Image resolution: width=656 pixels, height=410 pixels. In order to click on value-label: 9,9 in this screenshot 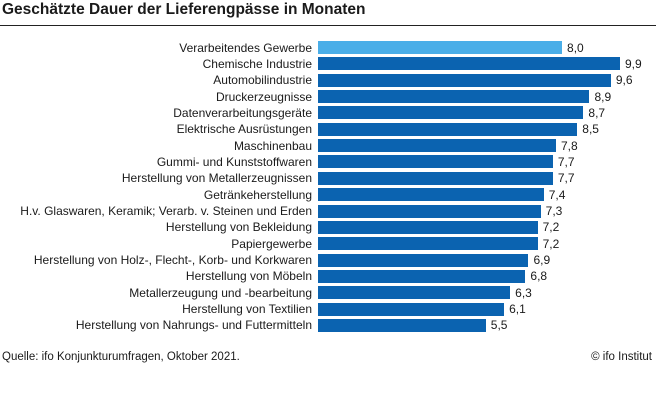, I will do `click(633, 63)`.